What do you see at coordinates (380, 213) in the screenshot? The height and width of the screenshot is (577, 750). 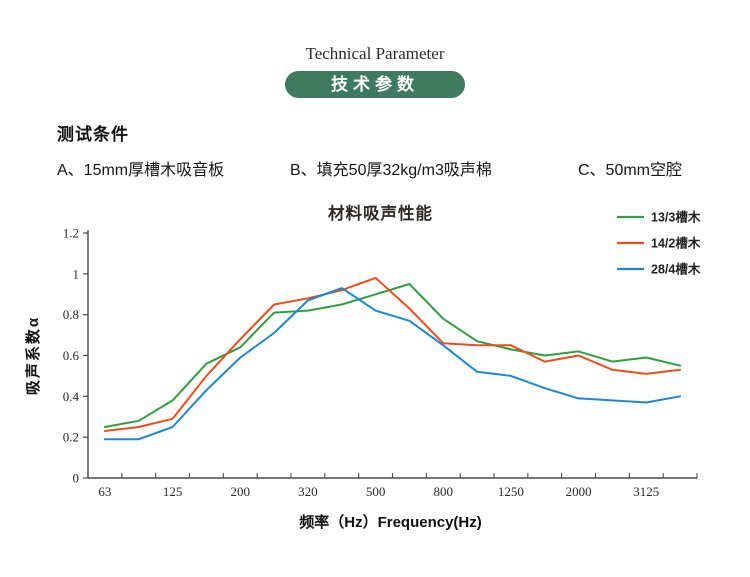 I see `chart-title: 材料吸声性能` at bounding box center [380, 213].